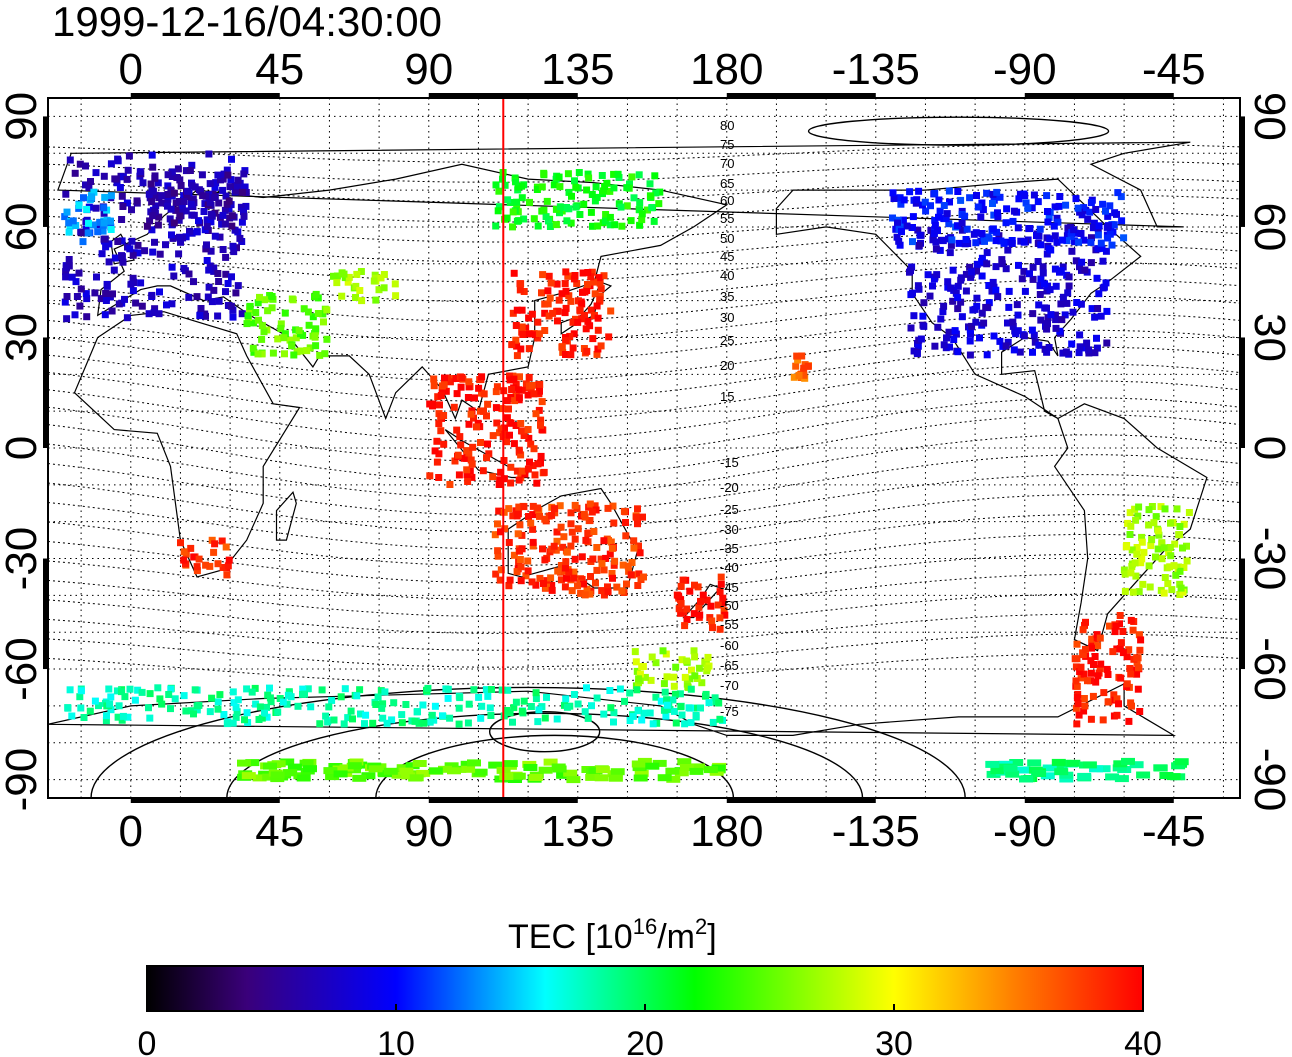 This screenshot has width=1292, height=1057. What do you see at coordinates (1025, 69) in the screenshot?
I see `longitude-label-top: -90` at bounding box center [1025, 69].